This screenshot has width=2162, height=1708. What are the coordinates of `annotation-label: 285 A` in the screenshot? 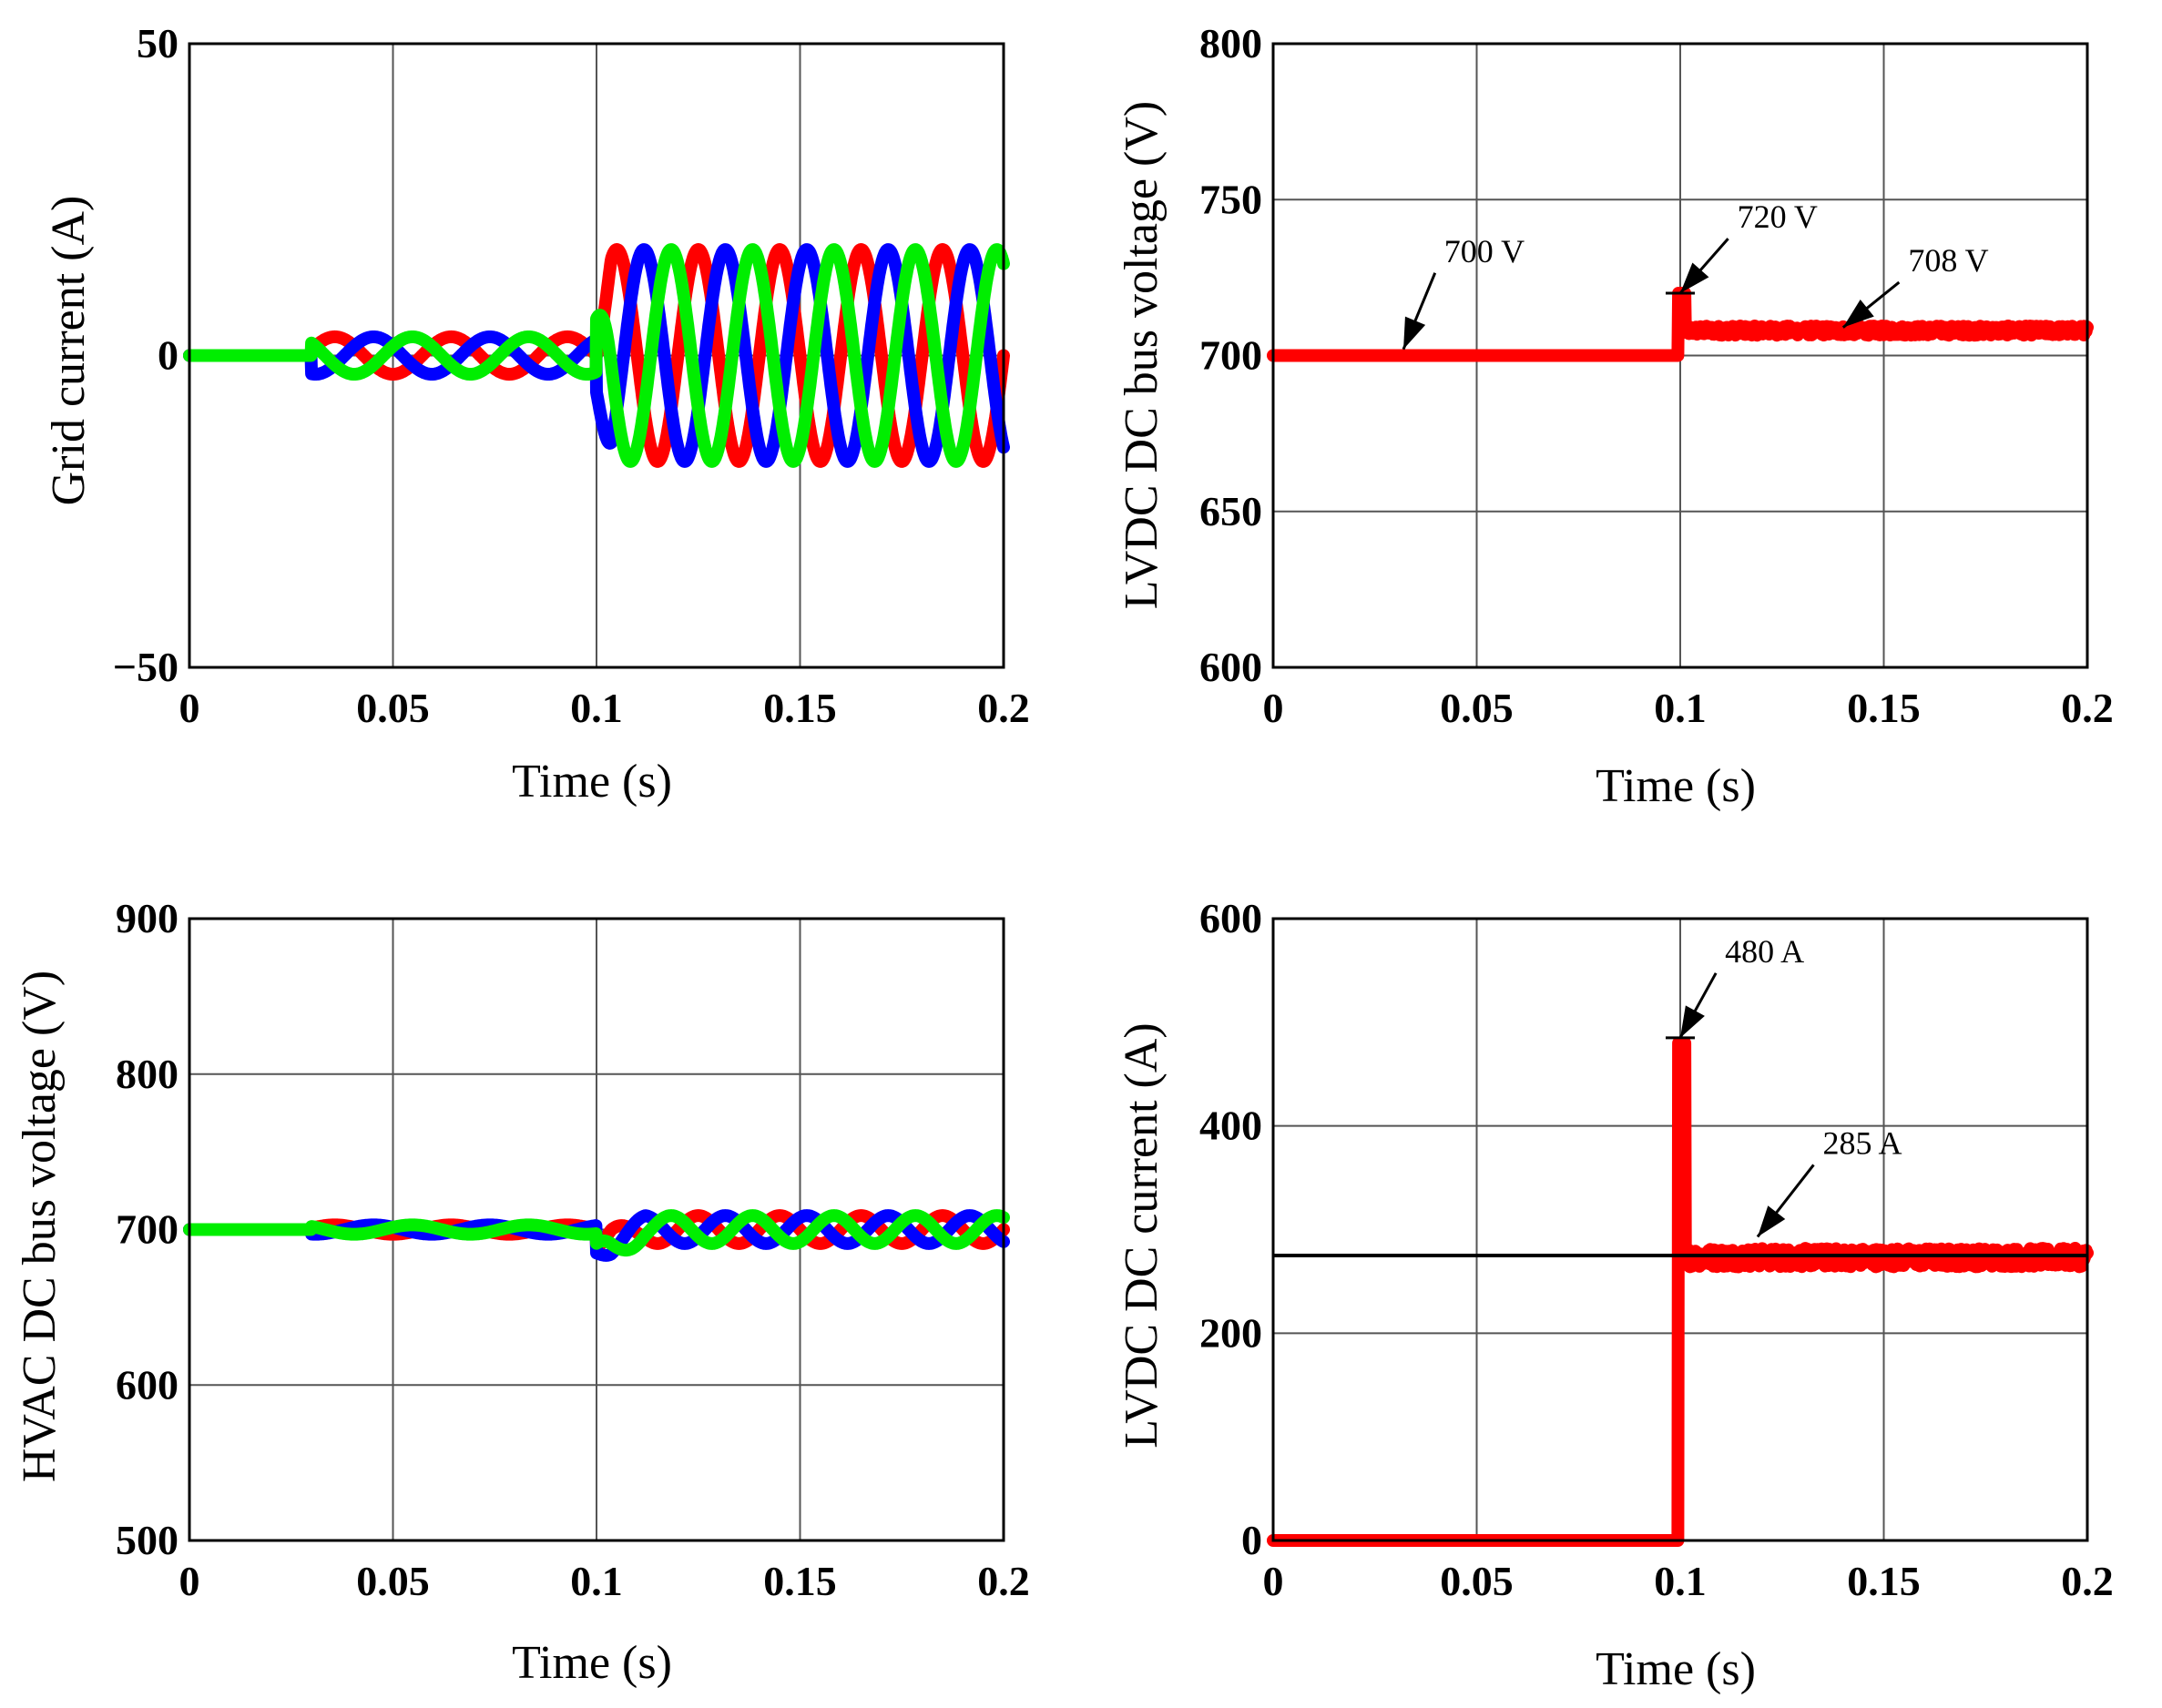 It's located at (1862, 1142).